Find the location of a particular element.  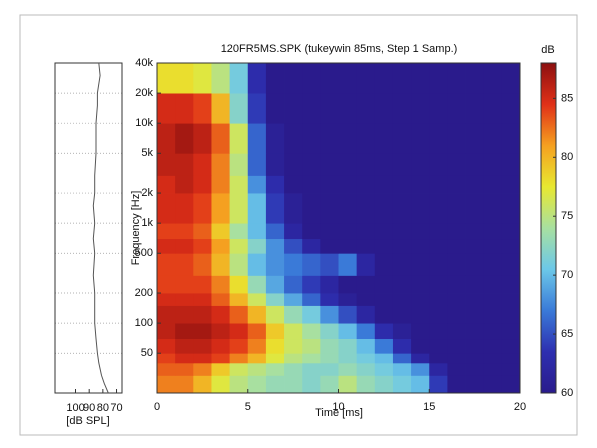

x-tick-label: 20 is located at coordinates (520, 407).